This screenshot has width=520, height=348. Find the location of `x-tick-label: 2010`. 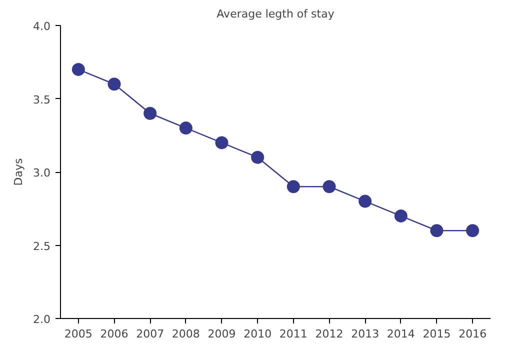

x-tick-label: 2010 is located at coordinates (258, 334).